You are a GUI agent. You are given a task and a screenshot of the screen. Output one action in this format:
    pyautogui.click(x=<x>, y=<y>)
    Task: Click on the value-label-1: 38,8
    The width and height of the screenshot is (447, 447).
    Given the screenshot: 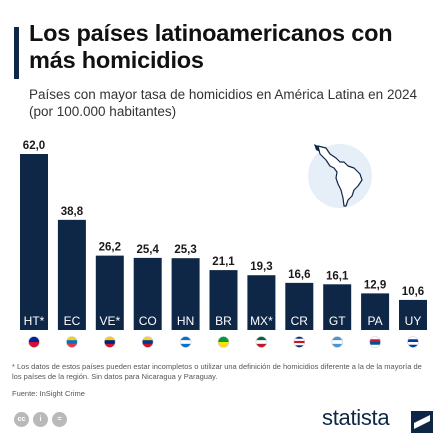 What is the action you would take?
    pyautogui.click(x=72, y=212)
    